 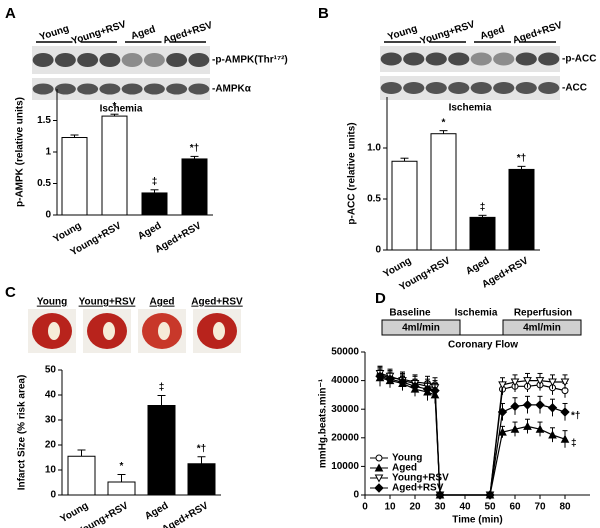 What do you see at coordinates (107, 302) in the screenshot?
I see `specimen-label: Young+RSV` at bounding box center [107, 302].